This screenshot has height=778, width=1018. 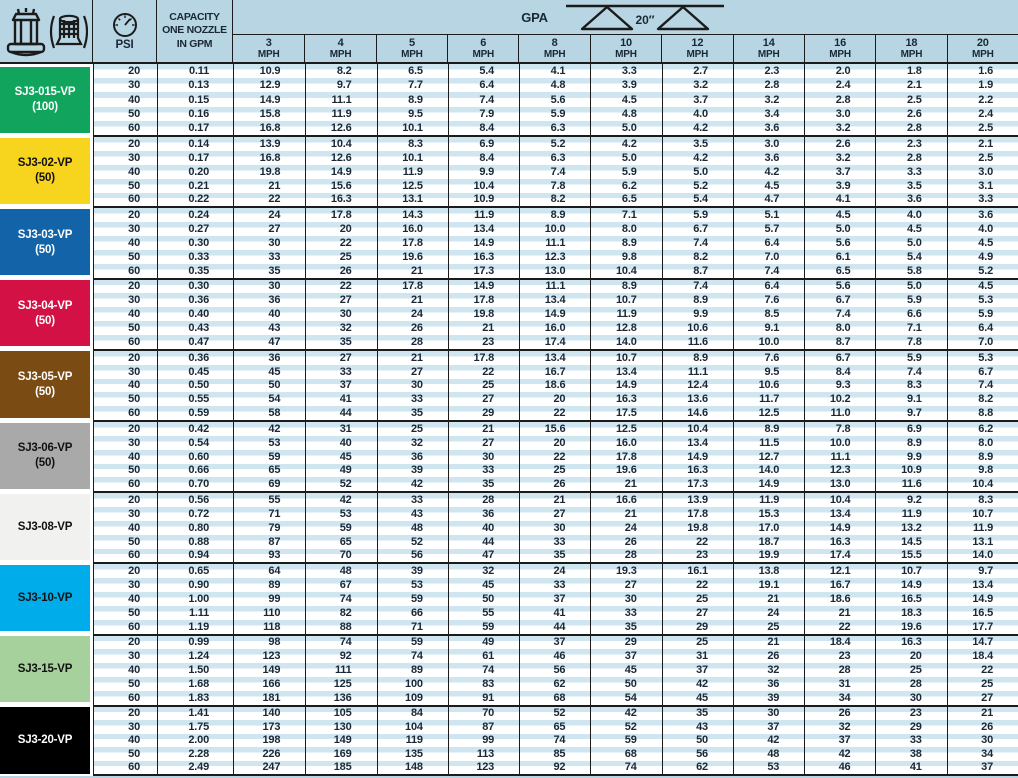 I want to click on gpa-value: 5.3, so click(x=982, y=300).